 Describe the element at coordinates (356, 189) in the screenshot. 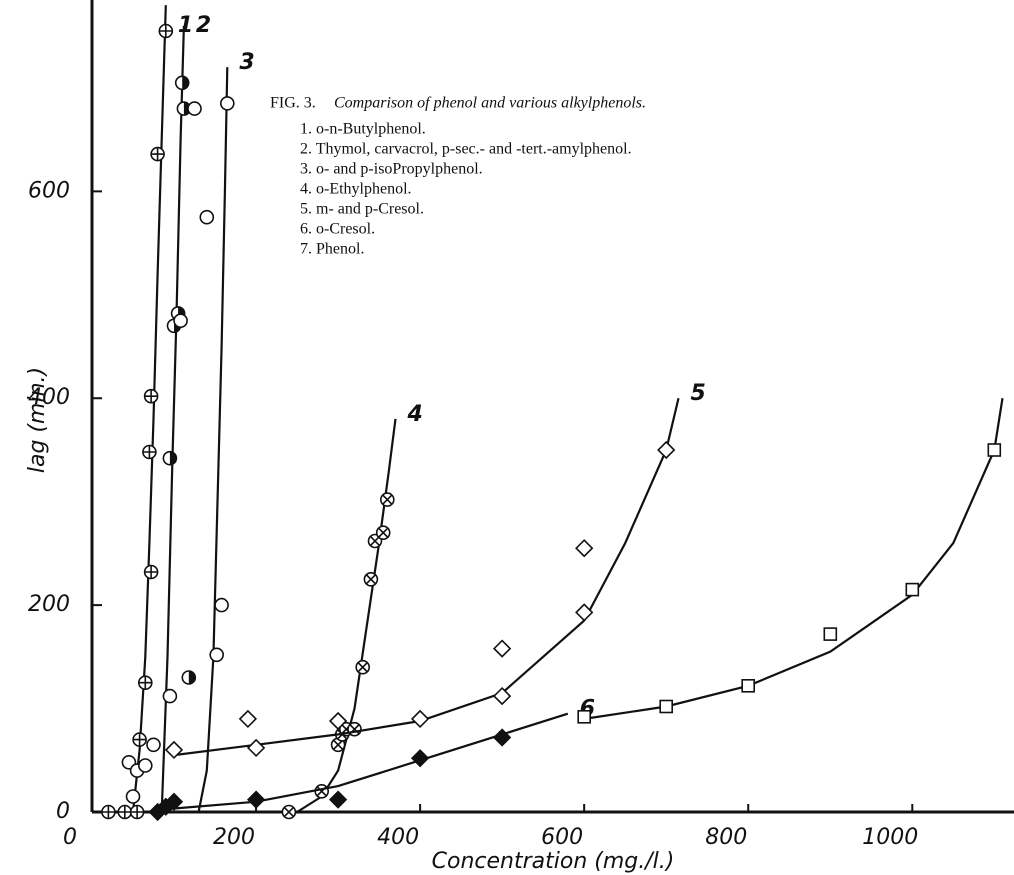

I see `legend-entry: 4. o-Ethylphenol.` at that location.